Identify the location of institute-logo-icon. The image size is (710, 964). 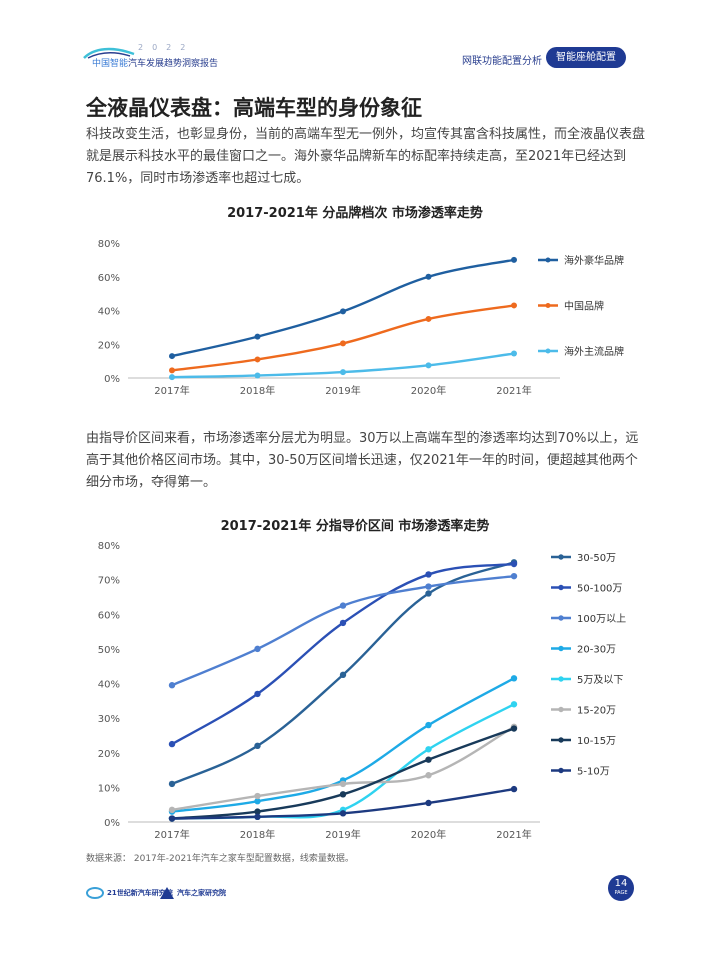
(95, 893).